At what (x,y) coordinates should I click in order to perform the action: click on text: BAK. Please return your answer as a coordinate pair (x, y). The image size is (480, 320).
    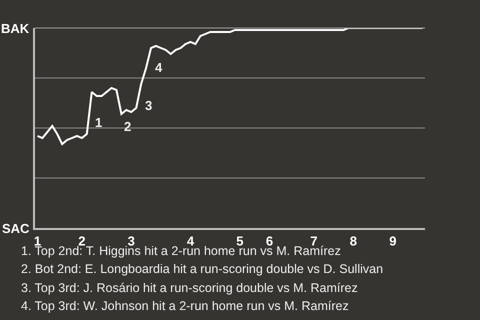
    Looking at the image, I should click on (15, 28).